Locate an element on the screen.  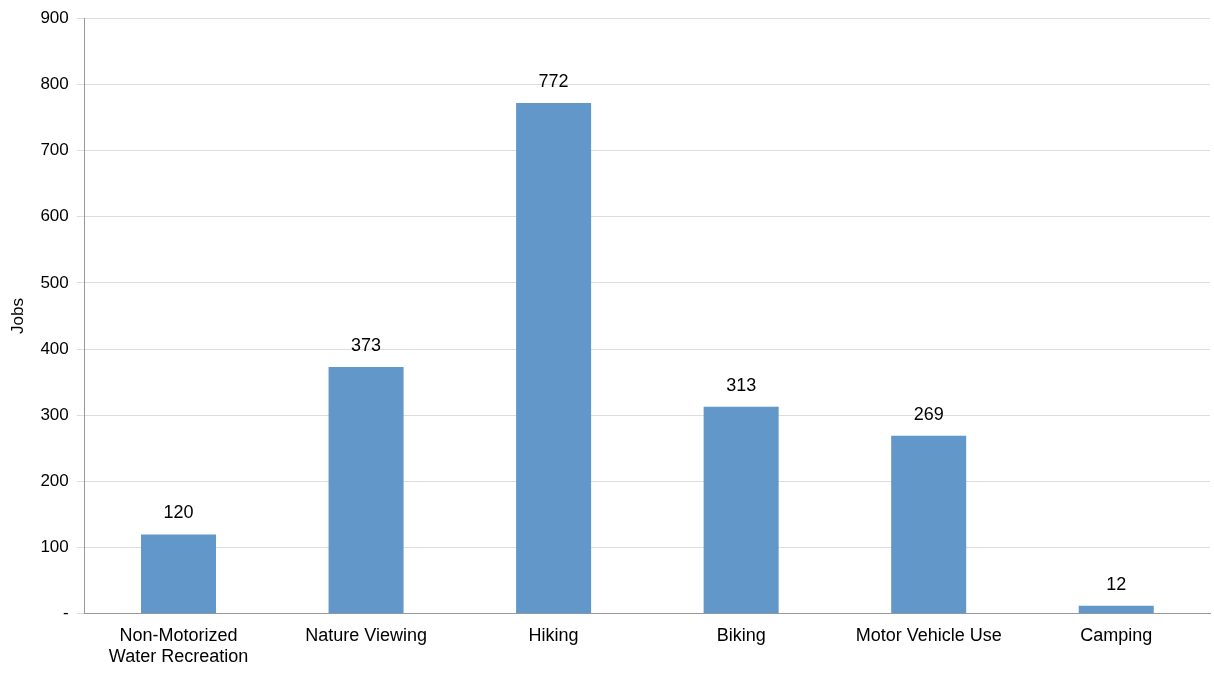
x-tick-label: Camping is located at coordinates (1116, 634).